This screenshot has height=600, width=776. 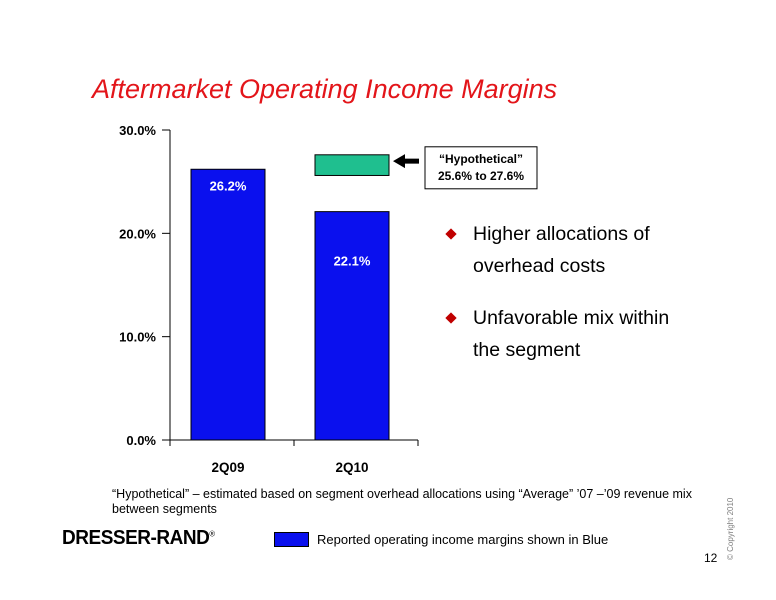 I want to click on bar-data-label: 26.2%, so click(x=228, y=185).